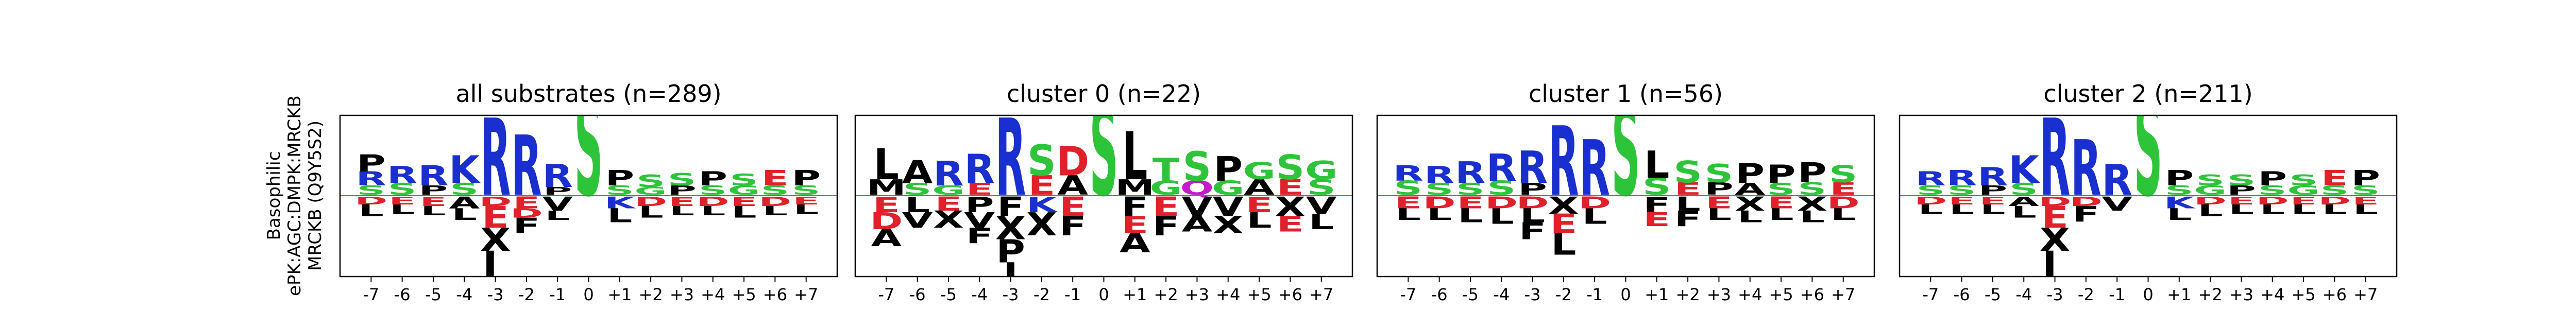  Describe the element at coordinates (1657, 295) in the screenshot. I see `x-tick-label-2-8: +1` at that location.